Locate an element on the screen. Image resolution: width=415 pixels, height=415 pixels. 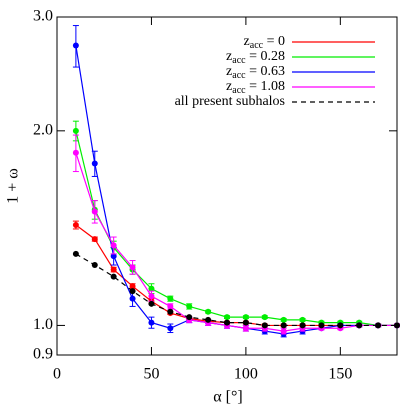
legend-label: zacc = 0.63 is located at coordinates (255, 72).